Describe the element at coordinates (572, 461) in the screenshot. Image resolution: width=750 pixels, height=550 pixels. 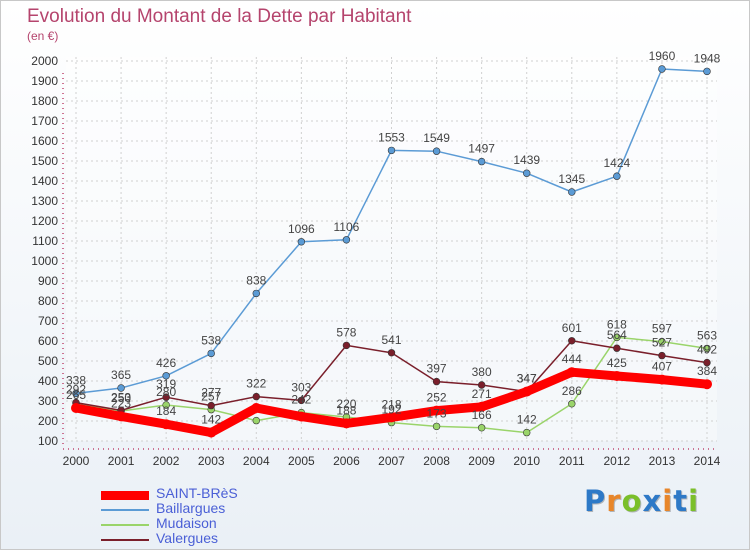
I see `x-tick-label: 2011` at that location.